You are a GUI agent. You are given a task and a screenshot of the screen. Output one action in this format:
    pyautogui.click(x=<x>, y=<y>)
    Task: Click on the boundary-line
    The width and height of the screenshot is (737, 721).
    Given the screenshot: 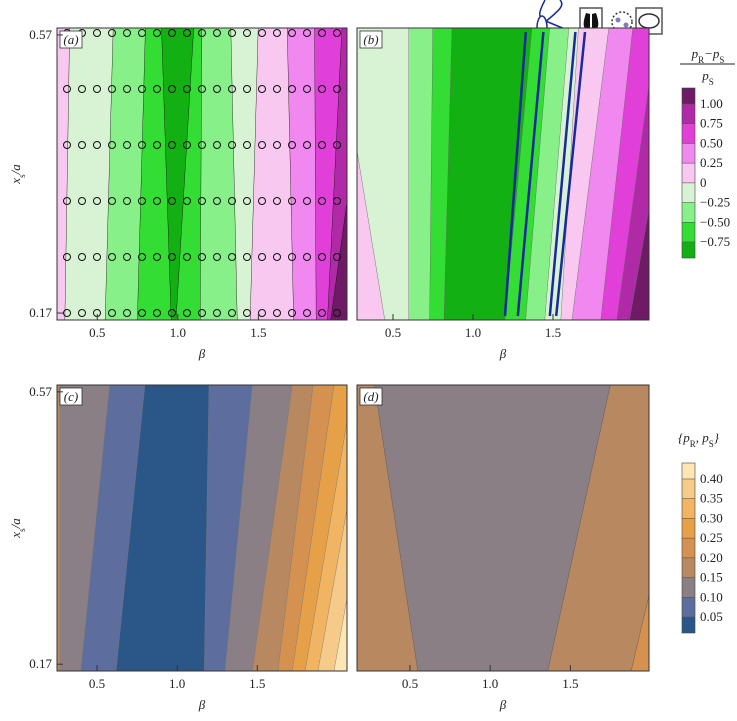 What is the action you would take?
    pyautogui.click(x=562, y=174)
    